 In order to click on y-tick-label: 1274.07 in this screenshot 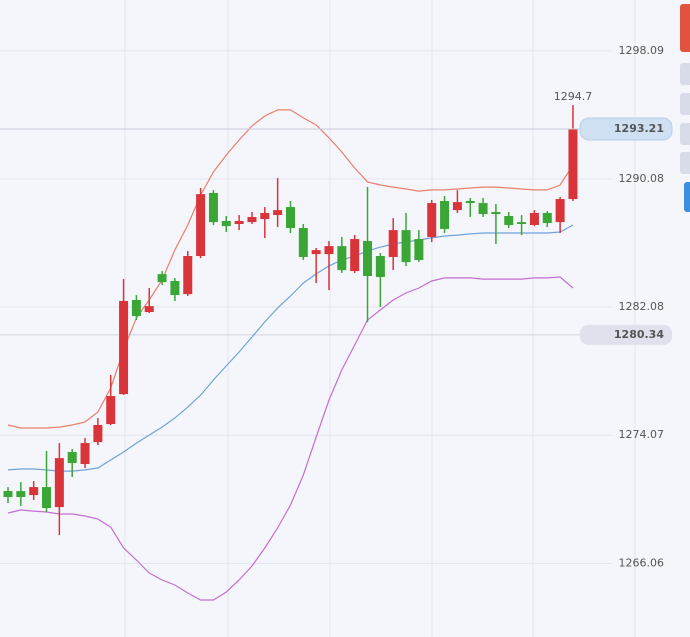, I will do `click(642, 434)`.